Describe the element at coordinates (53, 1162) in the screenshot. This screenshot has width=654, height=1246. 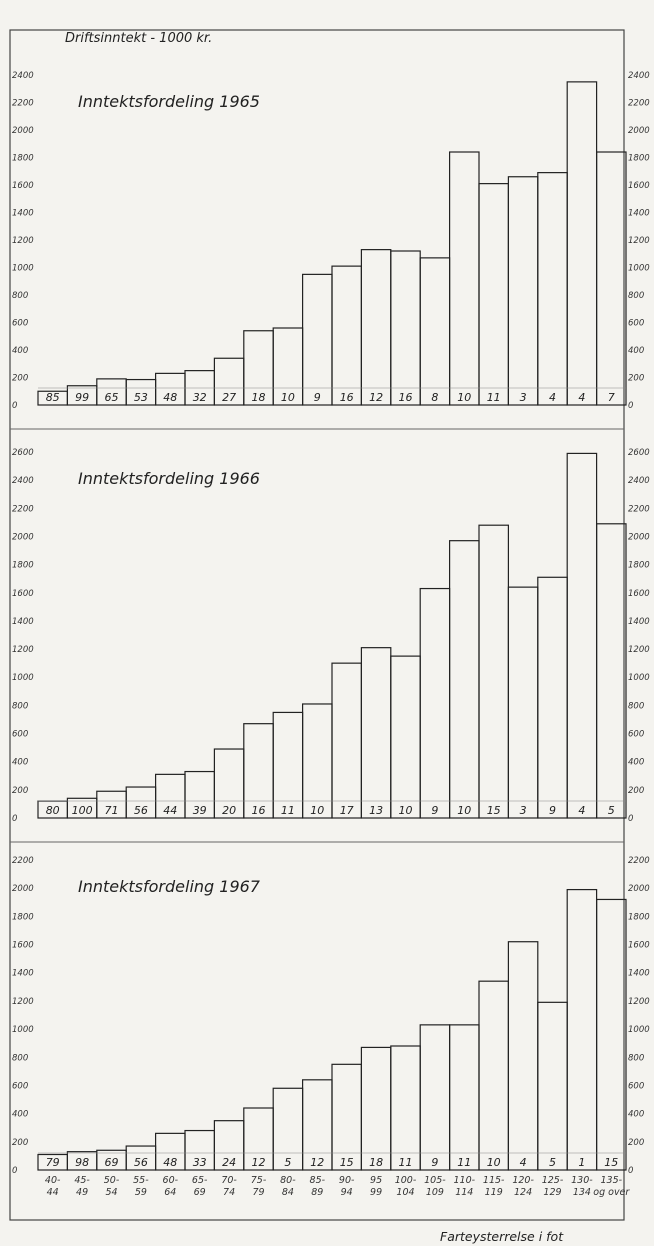
I see `bar-count-label: 79` at that location.